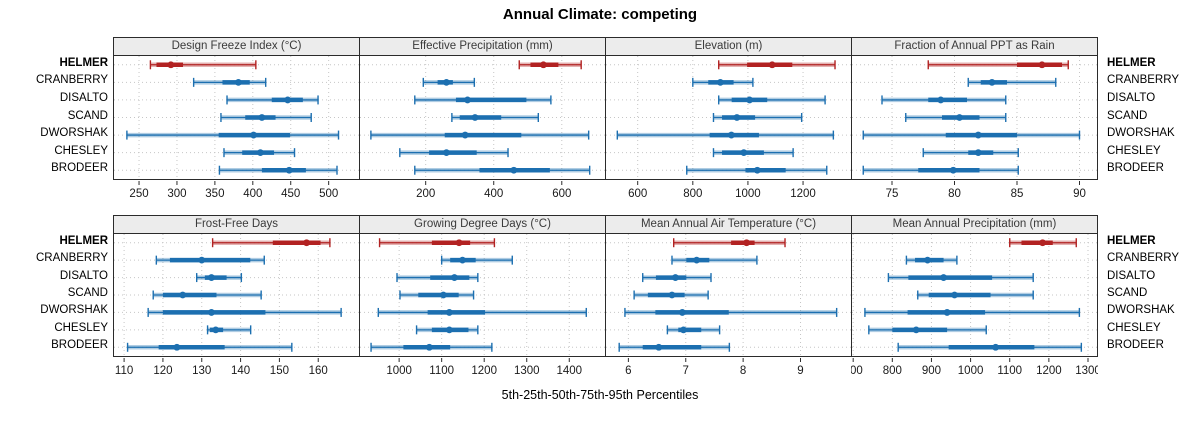  What do you see at coordinates (318, 371) in the screenshot?
I see `axis-tick-label: 160` at bounding box center [318, 371].